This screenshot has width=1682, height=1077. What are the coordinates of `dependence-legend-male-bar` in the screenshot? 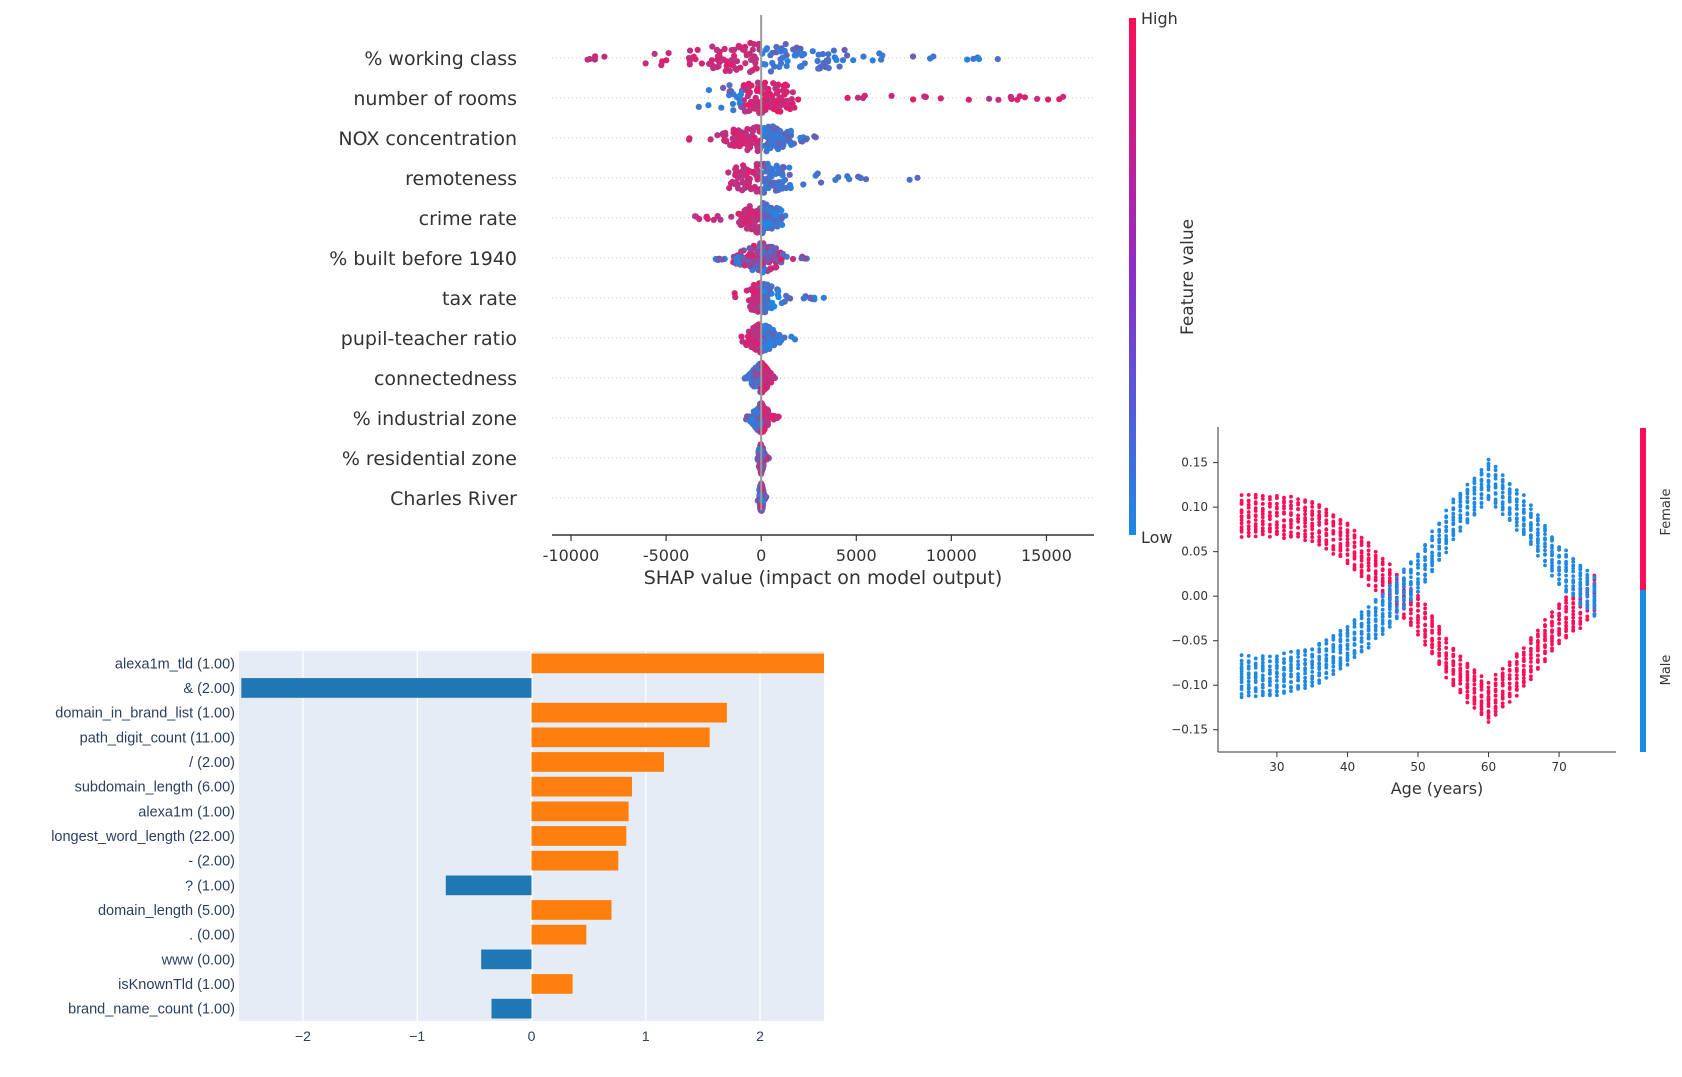 It's located at (1643, 671).